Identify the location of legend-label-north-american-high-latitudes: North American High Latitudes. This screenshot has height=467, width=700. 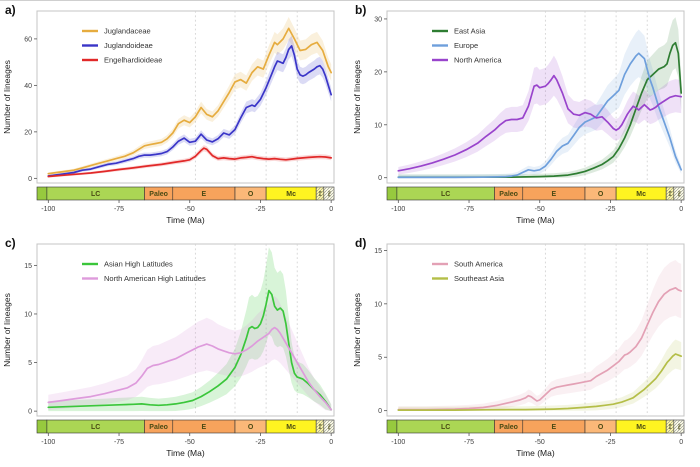
(155, 278).